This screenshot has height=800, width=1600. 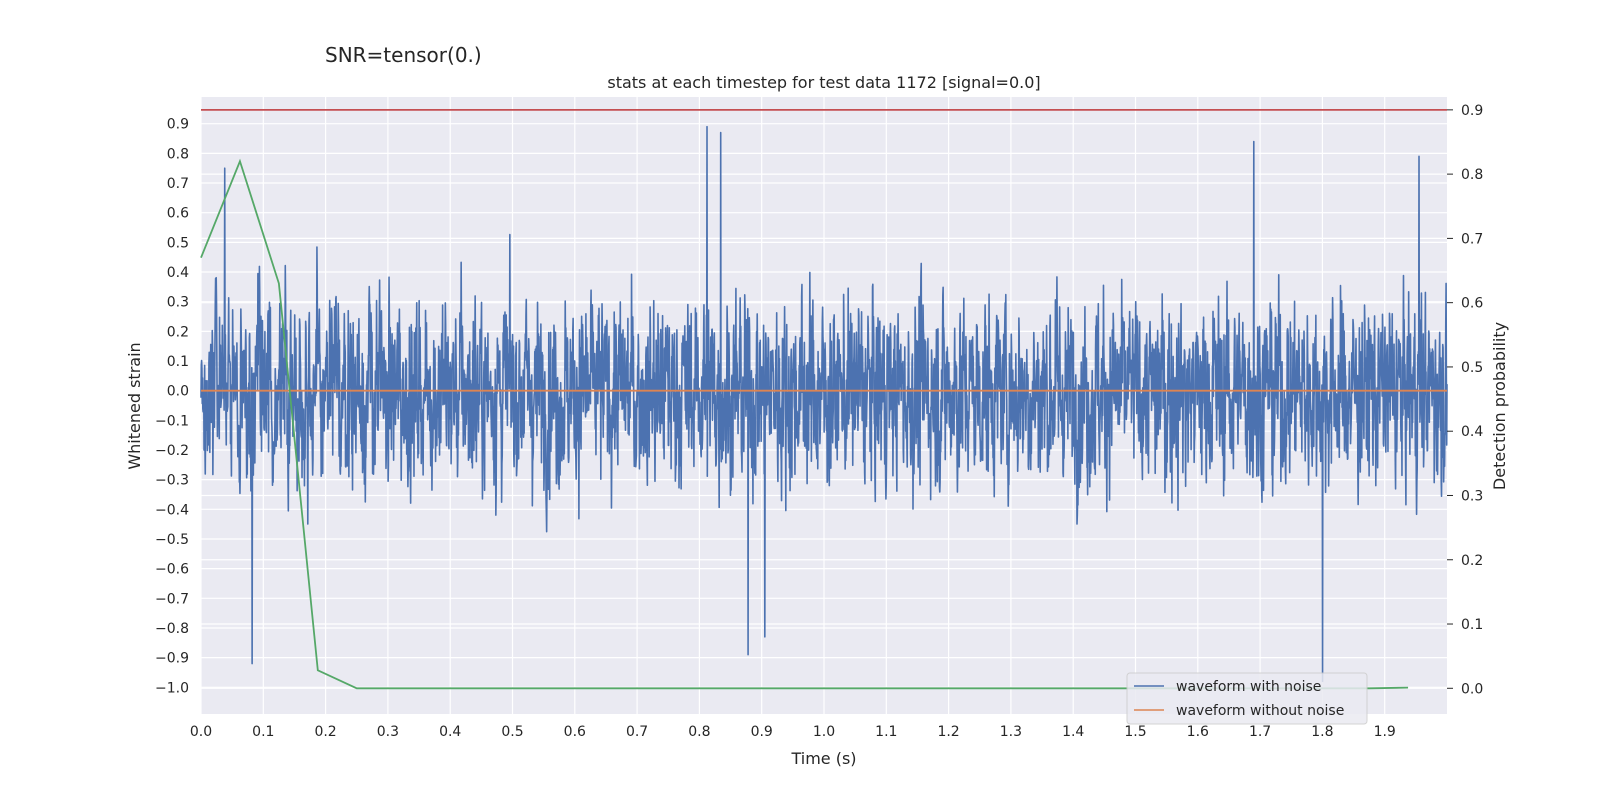 I want to click on x-tick-label: 1.9, so click(x=1385, y=732).